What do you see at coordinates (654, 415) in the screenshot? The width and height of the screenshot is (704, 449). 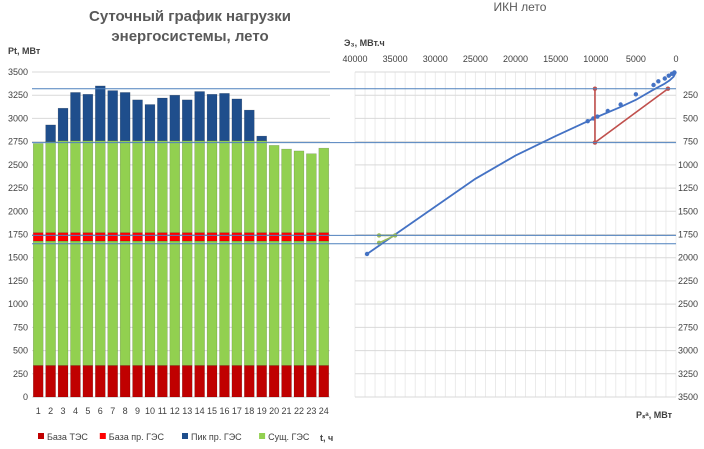 I see `right-y-axis-label: Pₛᵃ, МВт` at bounding box center [654, 415].